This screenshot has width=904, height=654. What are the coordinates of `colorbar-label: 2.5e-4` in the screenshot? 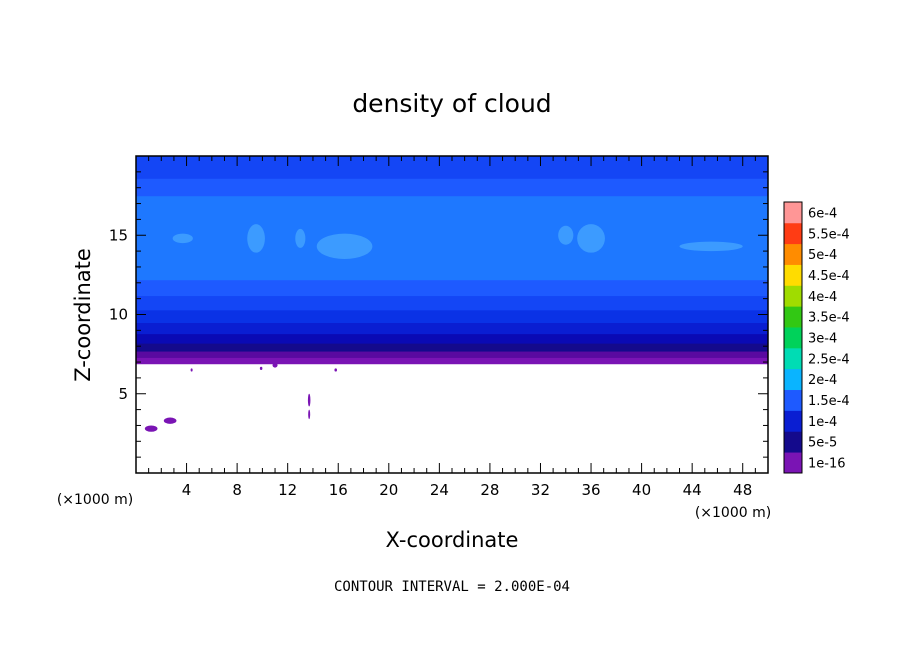 It's located at (829, 359).